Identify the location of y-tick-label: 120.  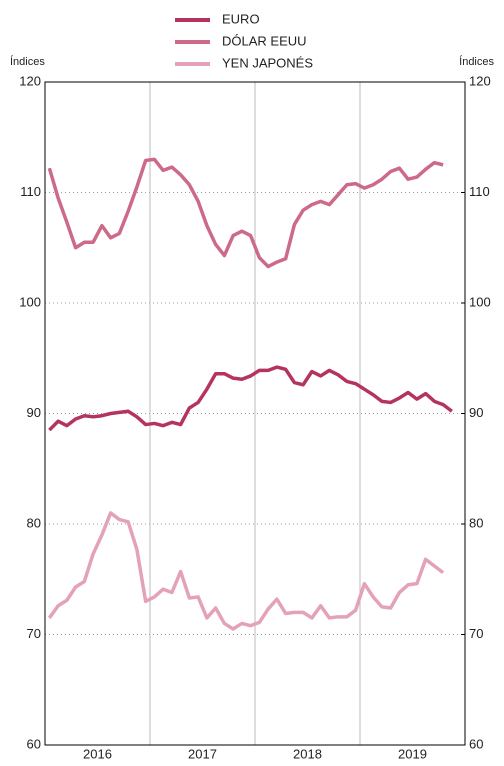
(30, 80).